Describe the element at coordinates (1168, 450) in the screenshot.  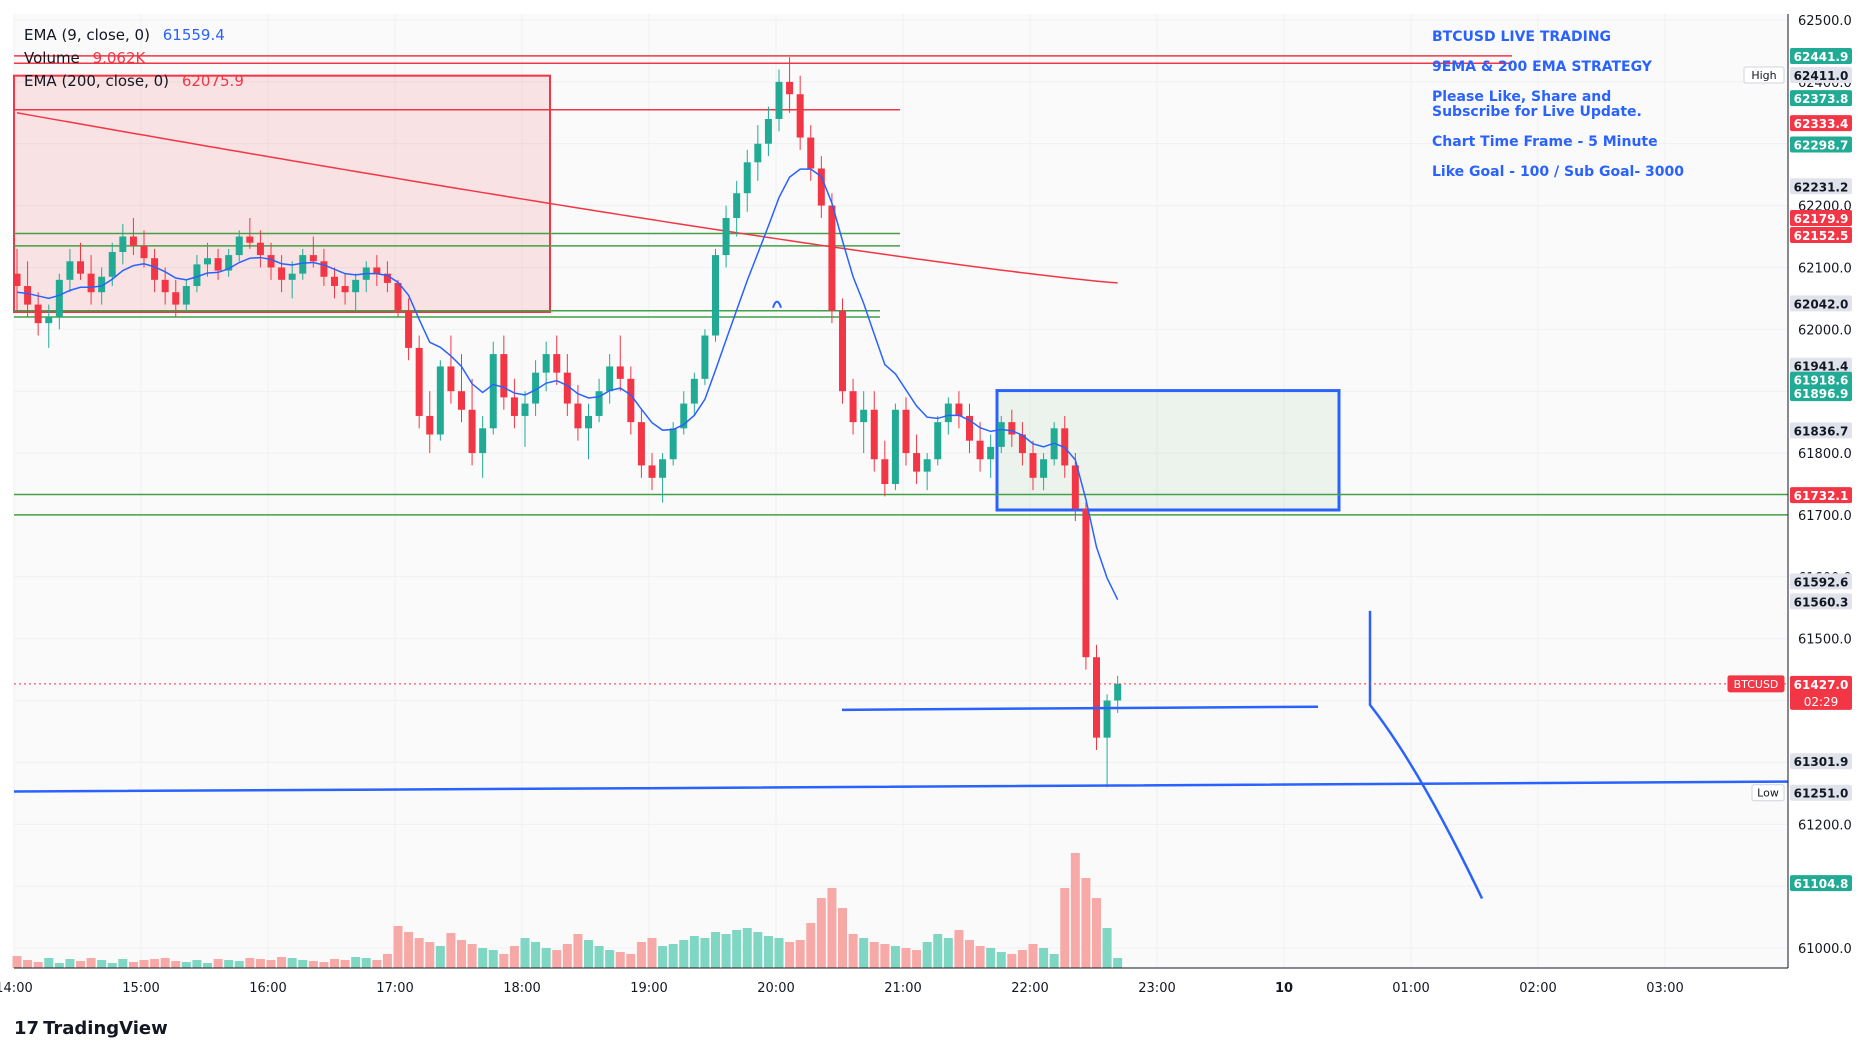
I see `drawn-blue-consolidation-box` at that location.